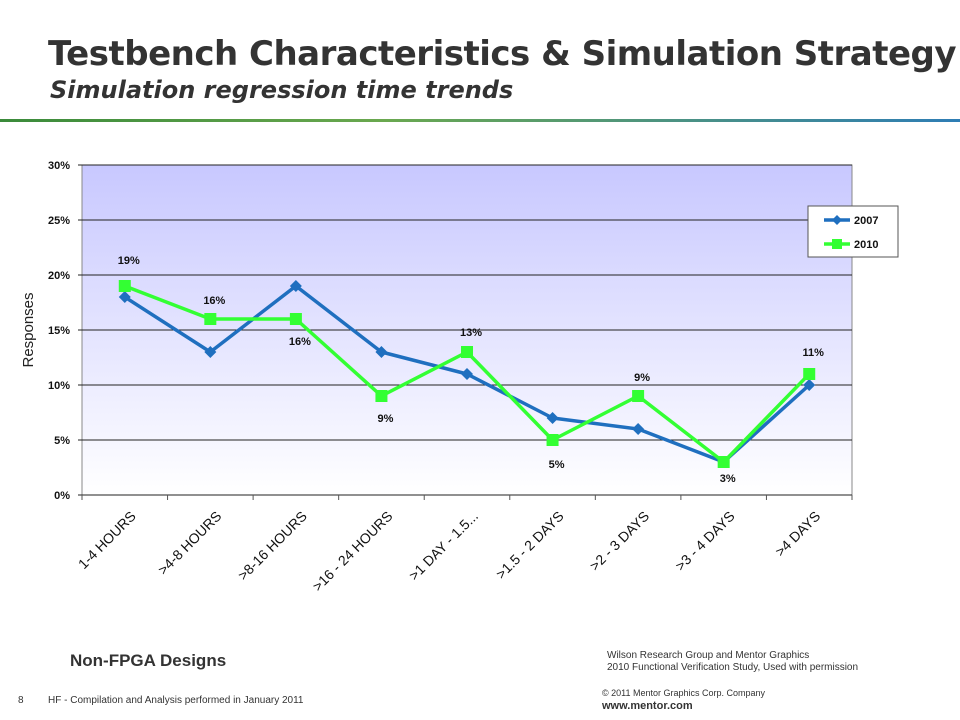 This screenshot has height=720, width=960. What do you see at coordinates (619, 541) in the screenshot?
I see `x-tick-label: >2 - 3 DAYS` at bounding box center [619, 541].